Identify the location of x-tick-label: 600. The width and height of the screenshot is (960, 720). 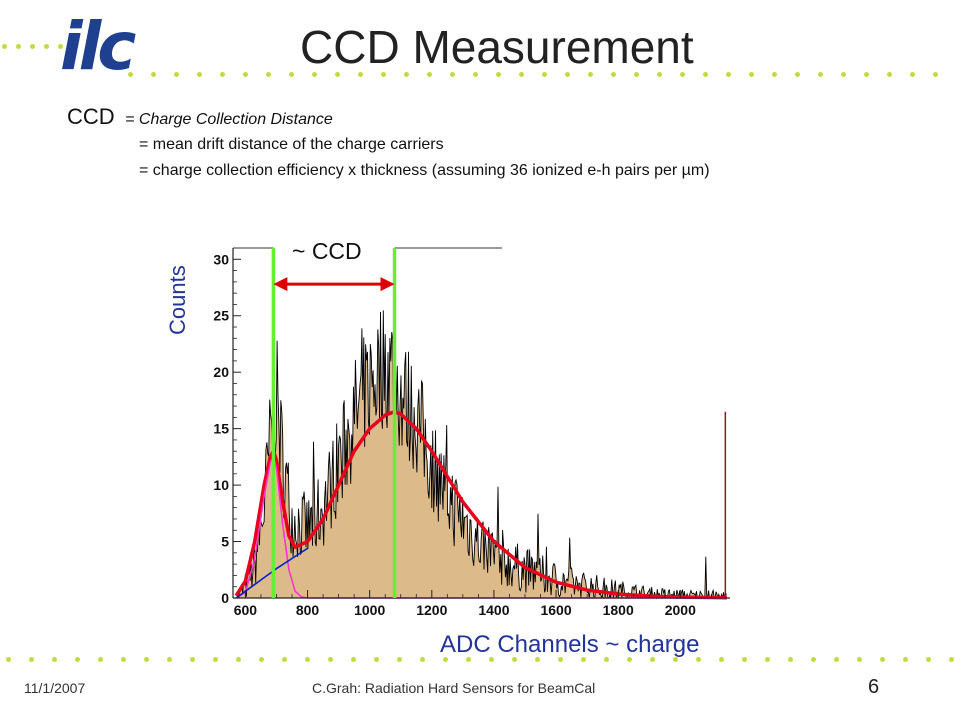
(246, 610).